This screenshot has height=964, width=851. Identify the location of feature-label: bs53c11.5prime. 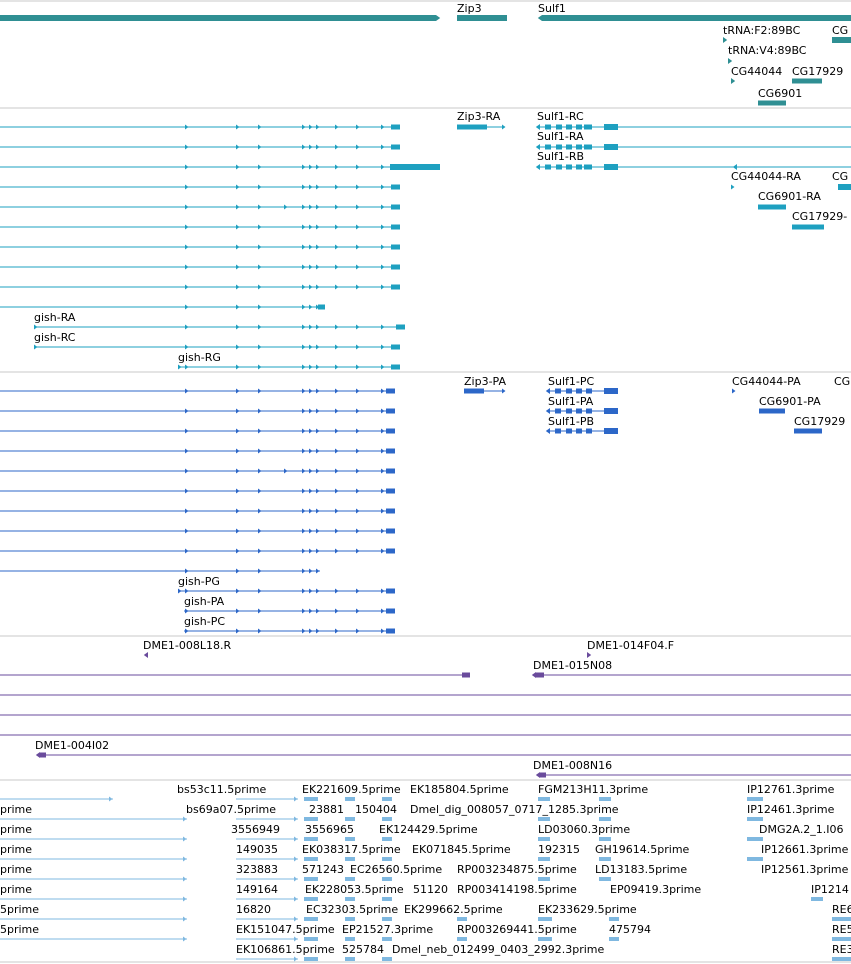
(222, 789).